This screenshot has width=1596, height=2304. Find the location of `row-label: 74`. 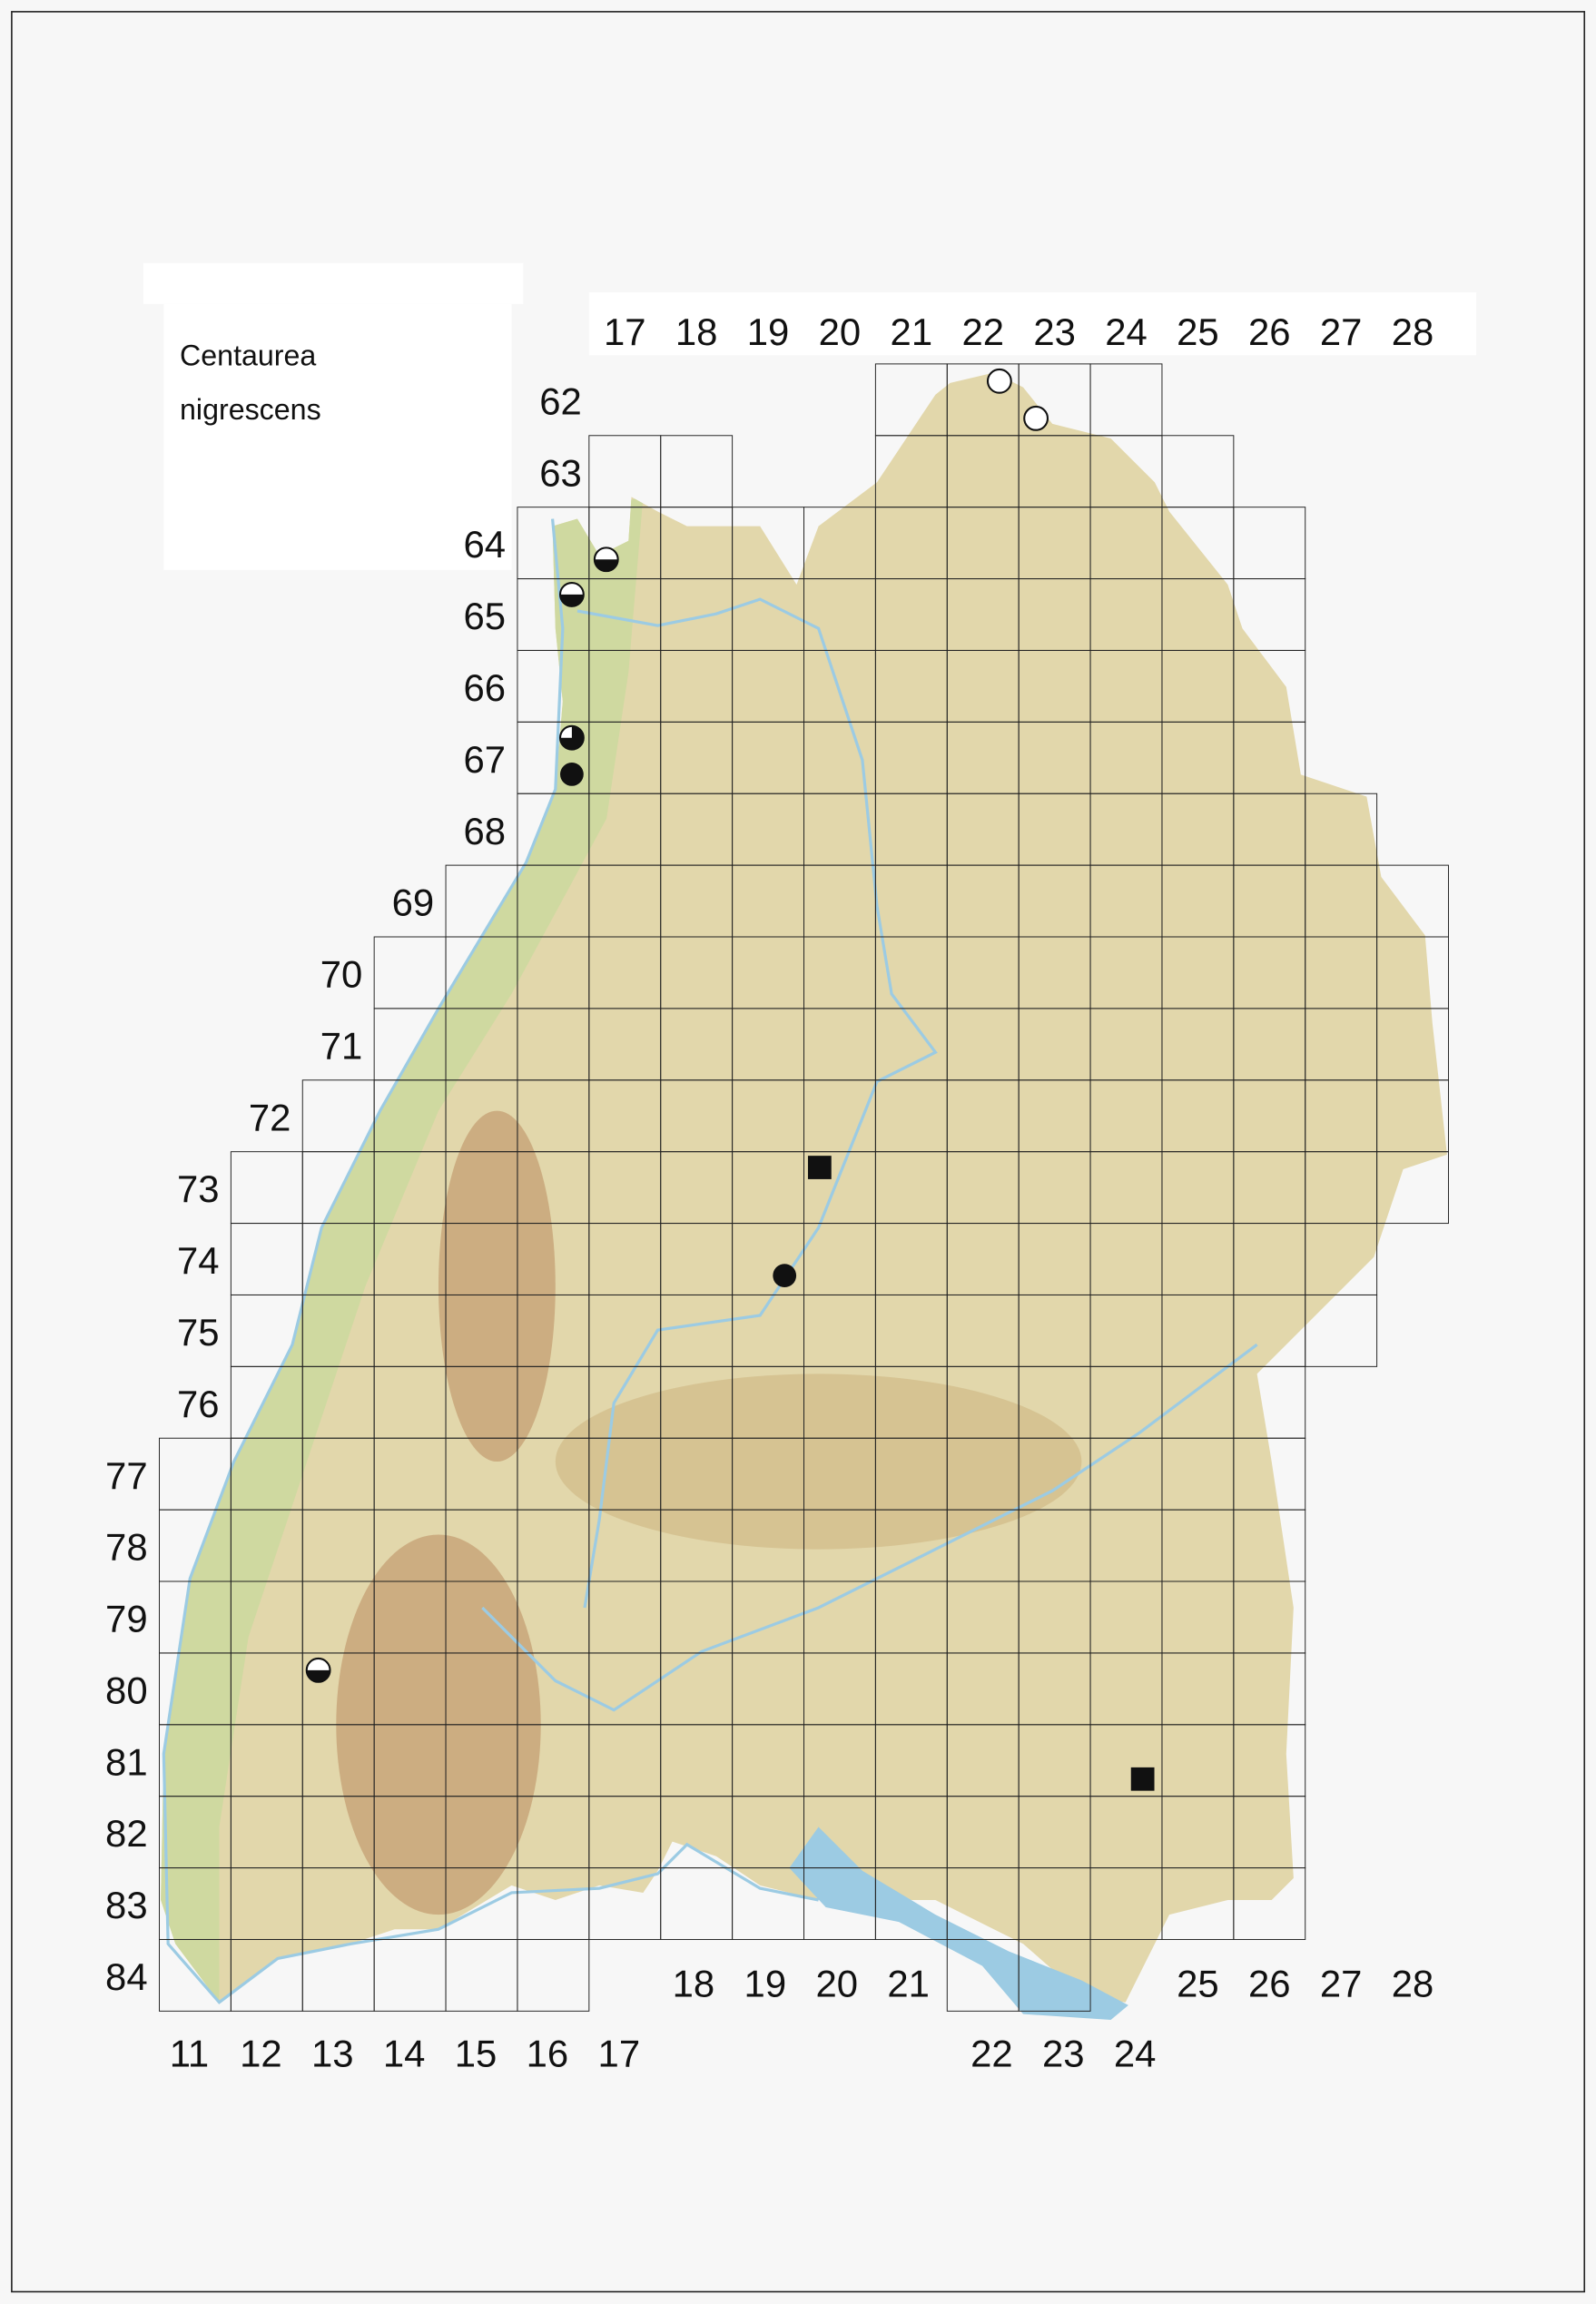

row-label: 74 is located at coordinates (198, 1260).